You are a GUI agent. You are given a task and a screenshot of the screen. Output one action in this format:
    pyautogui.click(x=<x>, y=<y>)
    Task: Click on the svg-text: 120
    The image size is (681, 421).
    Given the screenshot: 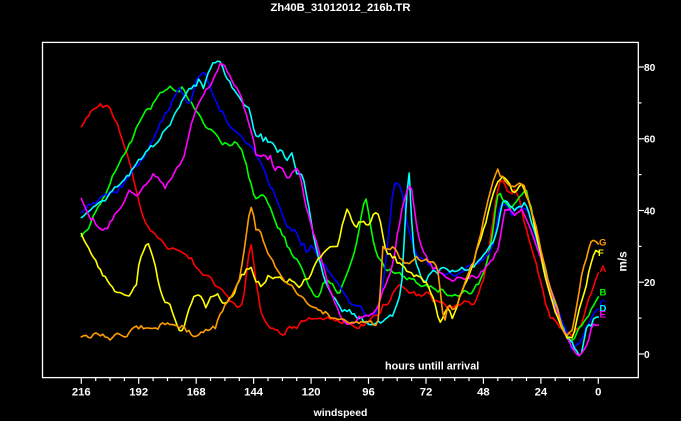 What is the action you would take?
    pyautogui.click(x=311, y=393)
    